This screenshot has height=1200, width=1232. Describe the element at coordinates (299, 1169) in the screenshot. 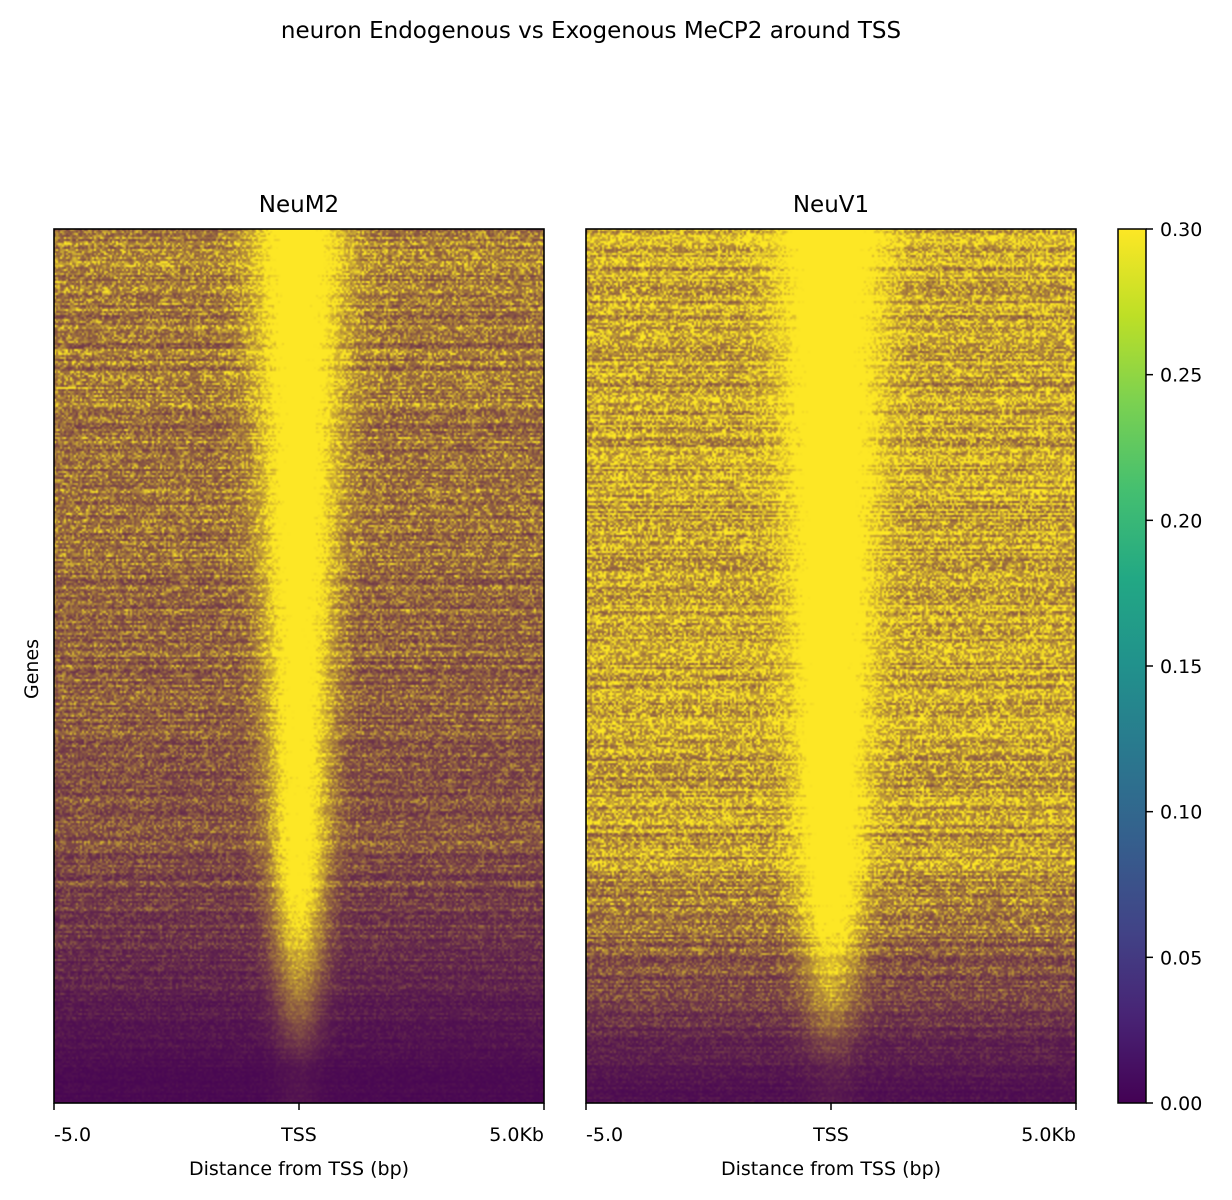

I see `x-axis-label-neum2: Distance from TSS (bp)` at that location.